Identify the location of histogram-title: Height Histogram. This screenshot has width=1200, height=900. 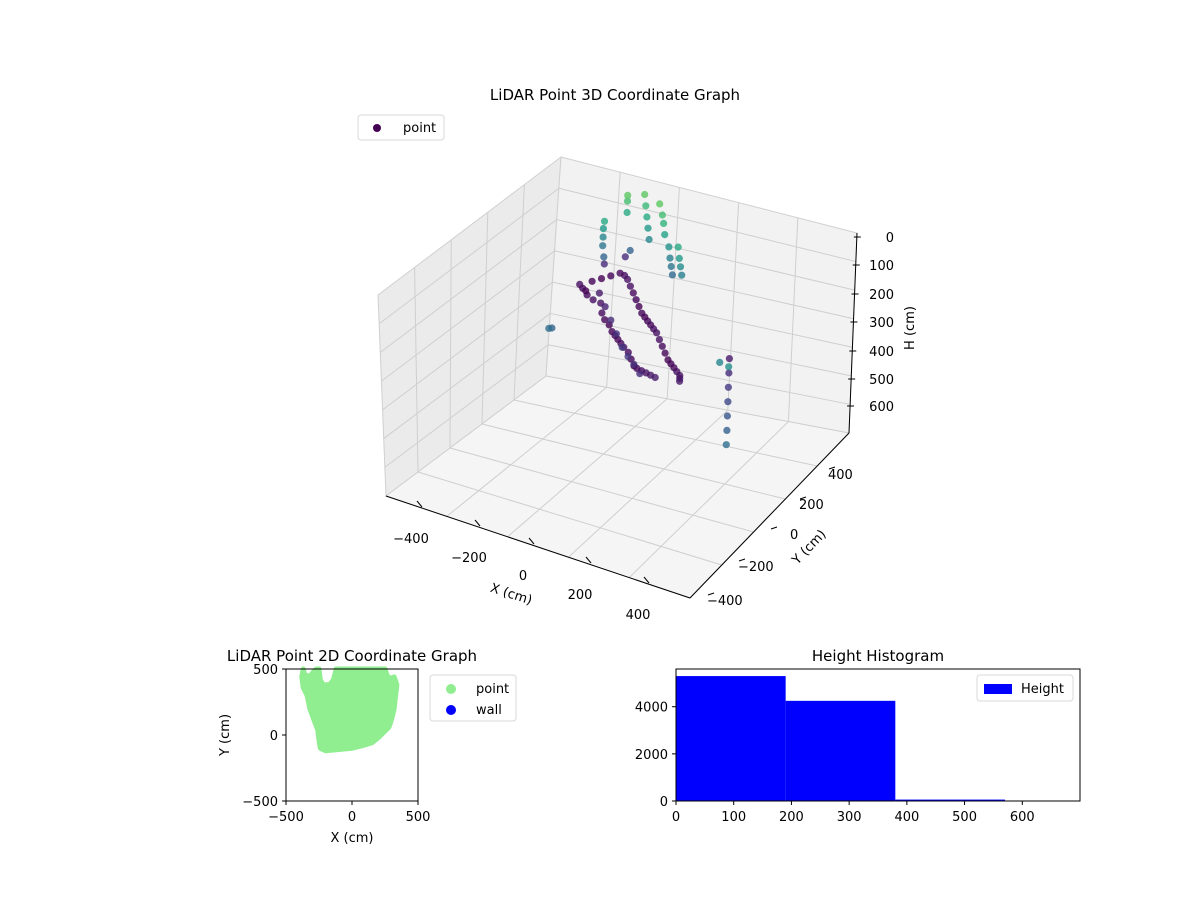
(878, 656).